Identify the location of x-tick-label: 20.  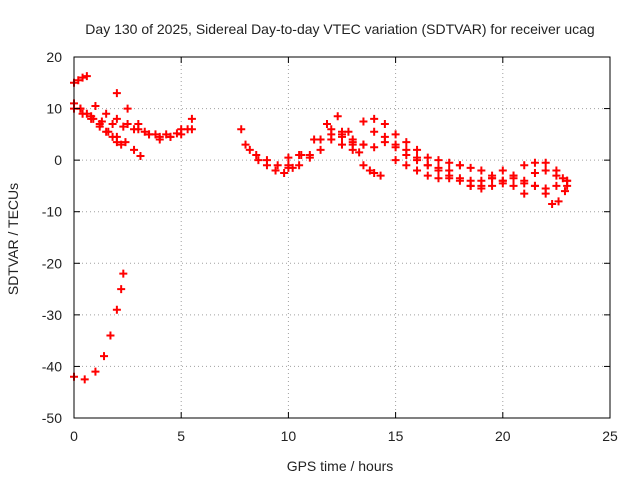
(503, 436).